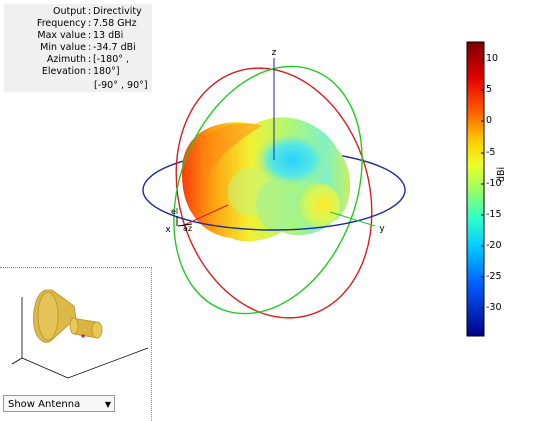 This screenshot has width=560, height=421. I want to click on info-value: 180°], so click(106, 71).